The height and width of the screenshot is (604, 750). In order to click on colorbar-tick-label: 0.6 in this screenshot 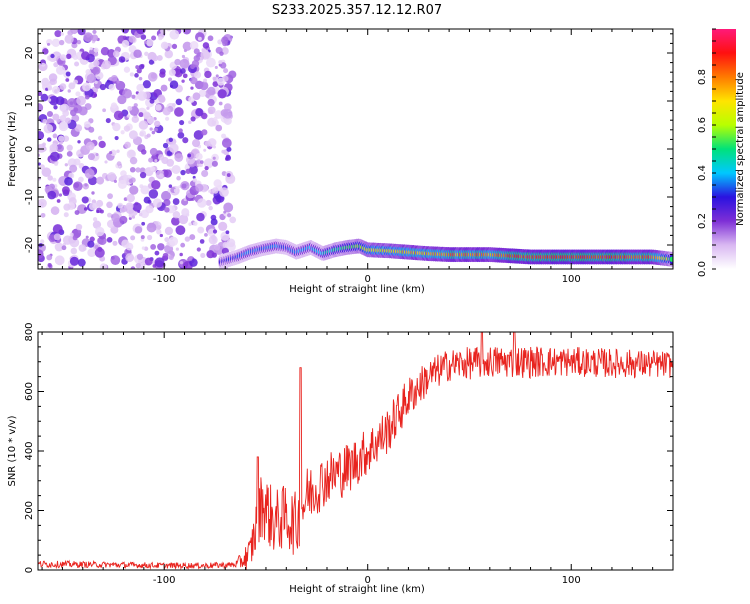, I will do `click(702, 125)`.